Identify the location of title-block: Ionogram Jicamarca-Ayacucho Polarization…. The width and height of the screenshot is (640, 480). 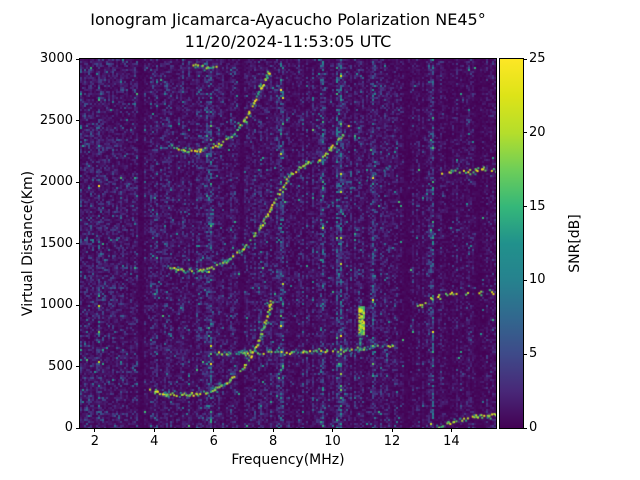
(288, 31).